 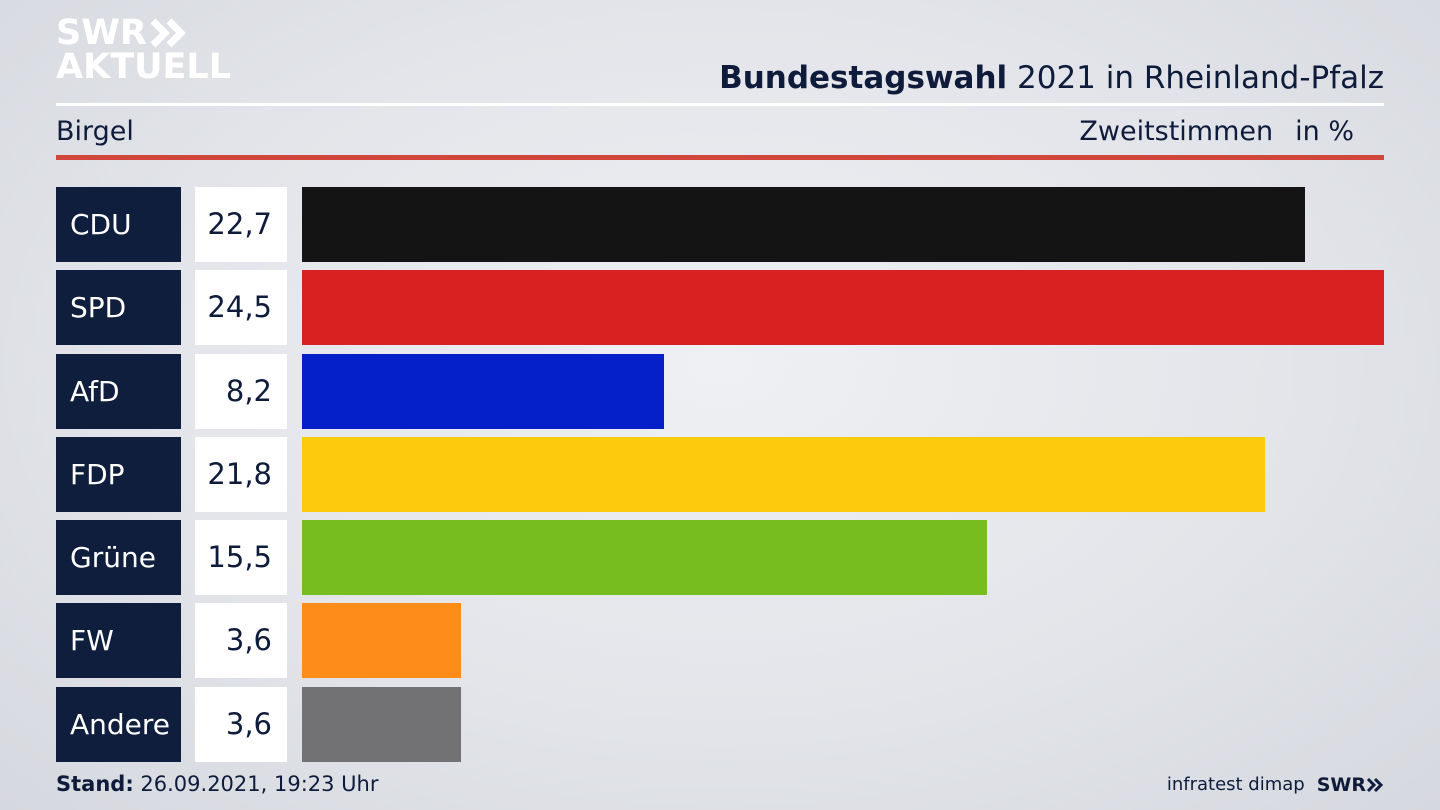 I want to click on chart-title: Bundestagswahl 2021 in Rheinland-Pfalz, so click(x=1051, y=78).